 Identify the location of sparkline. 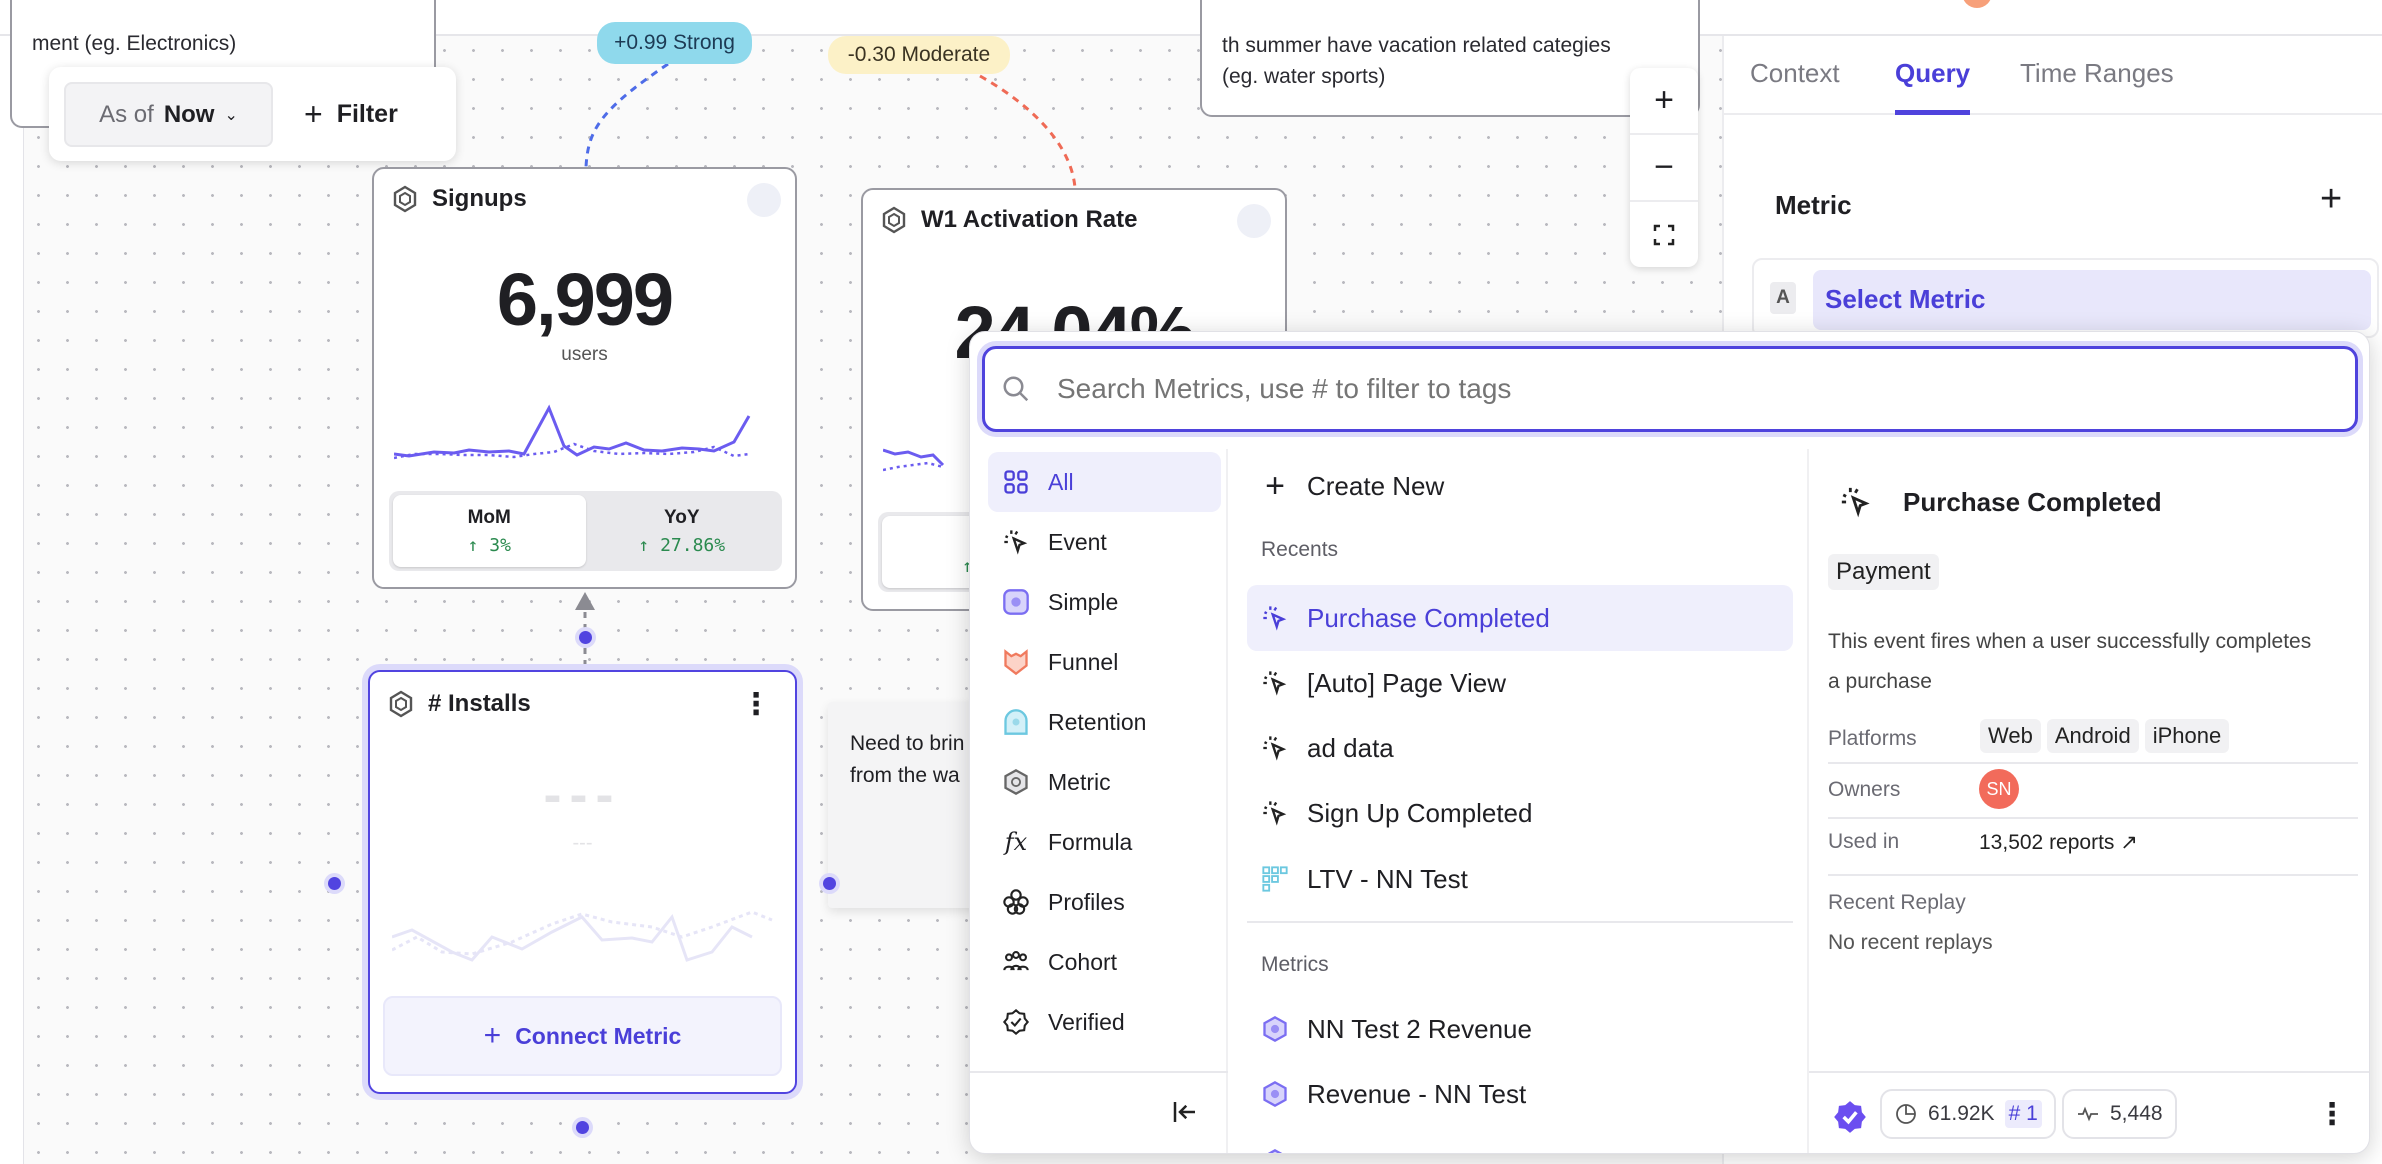
(914, 460).